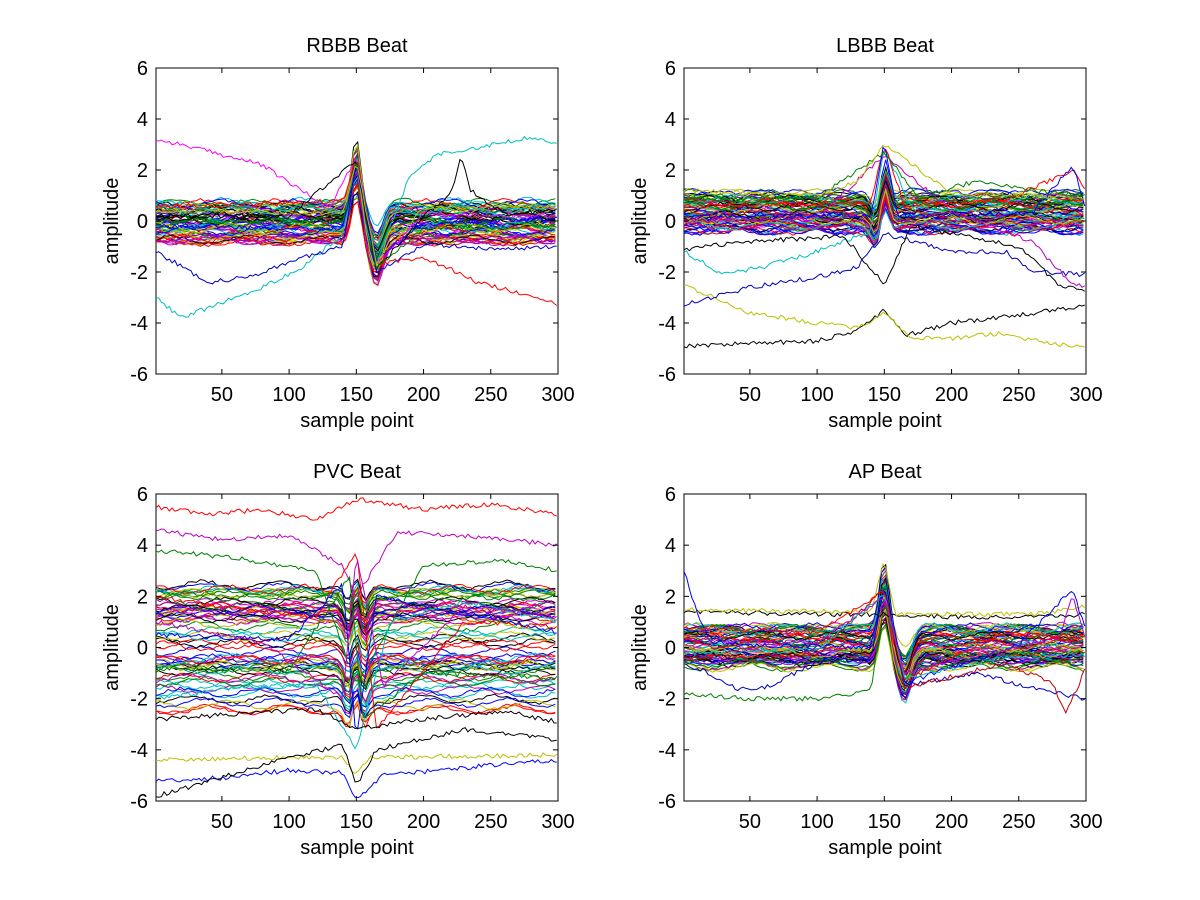  What do you see at coordinates (357, 46) in the screenshot?
I see `chart-title: RBBB Beat` at bounding box center [357, 46].